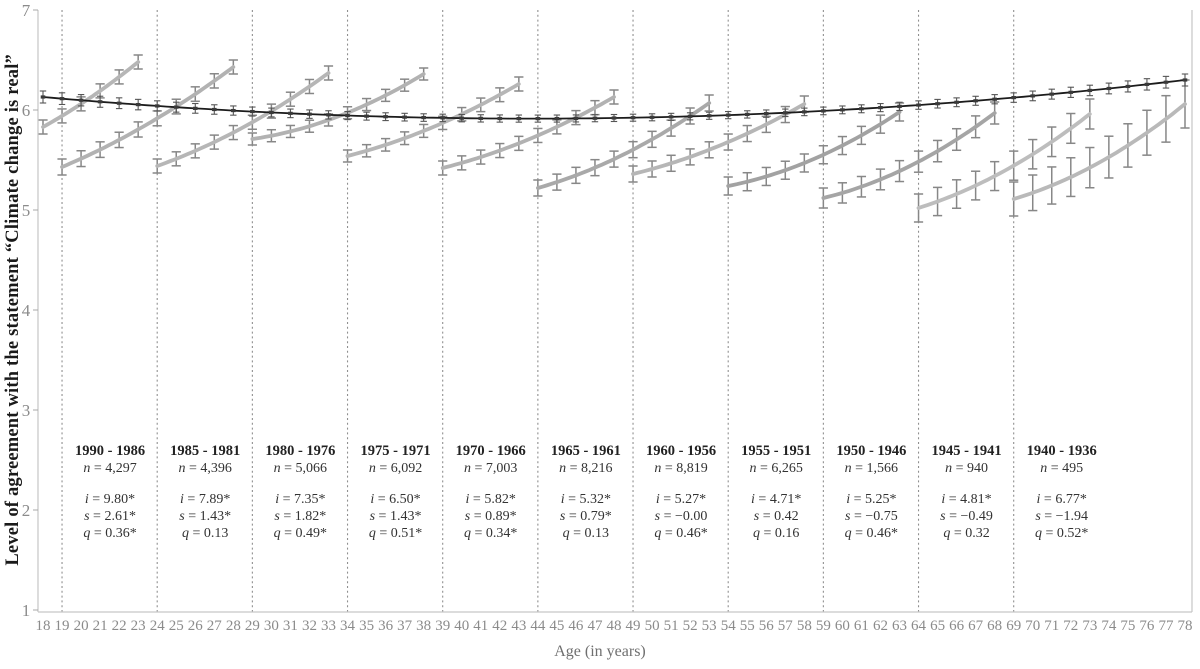 Image resolution: width=1200 pixels, height=669 pixels. I want to click on cohort-i: i = 6.50*, so click(395, 499).